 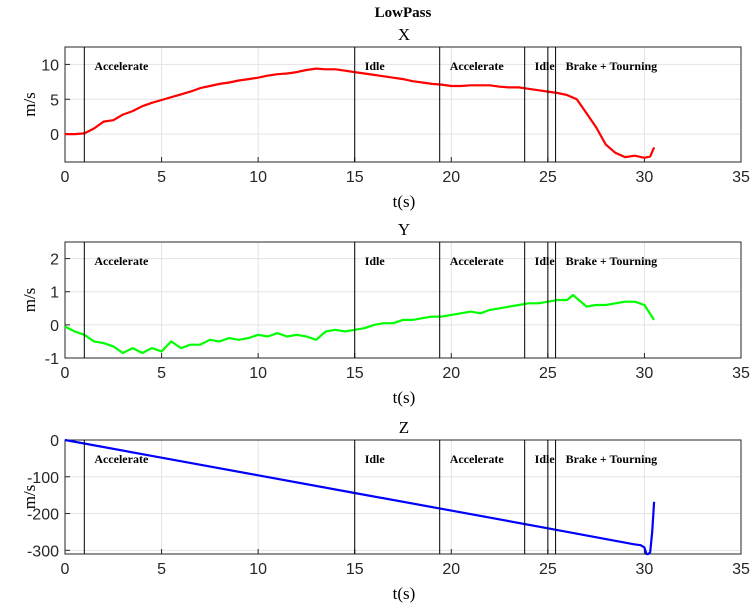 What do you see at coordinates (360, 113) in the screenshot?
I see `series-line-x` at bounding box center [360, 113].